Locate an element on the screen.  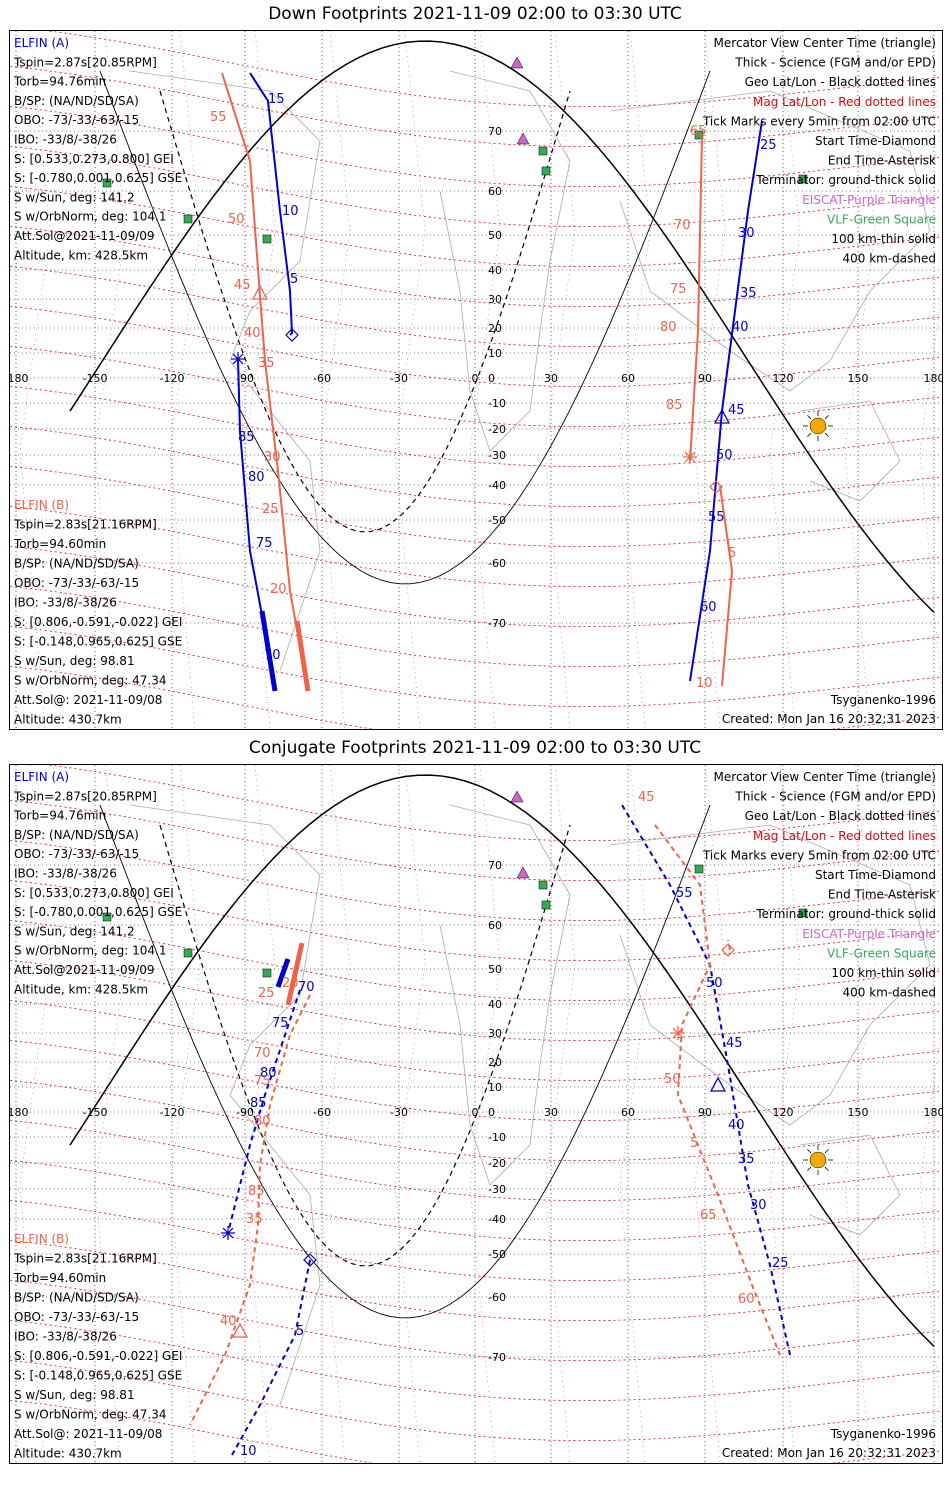
elfin-b-time-label: 40 is located at coordinates (228, 1321).